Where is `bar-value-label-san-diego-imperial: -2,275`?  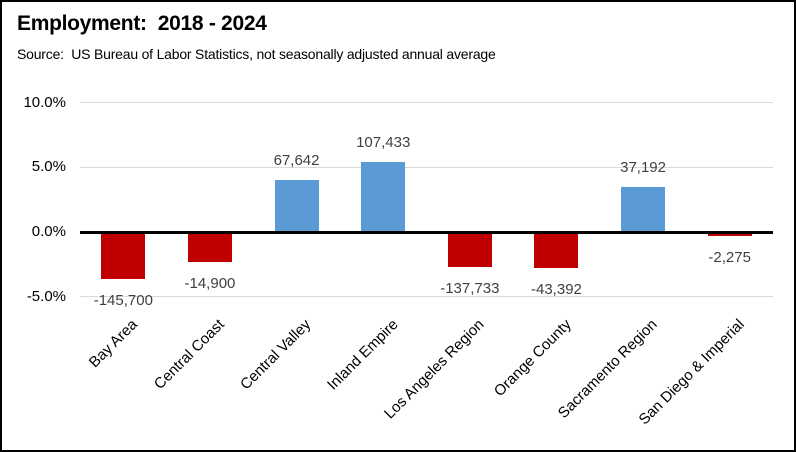 bar-value-label-san-diego-imperial: -2,275 is located at coordinates (729, 257).